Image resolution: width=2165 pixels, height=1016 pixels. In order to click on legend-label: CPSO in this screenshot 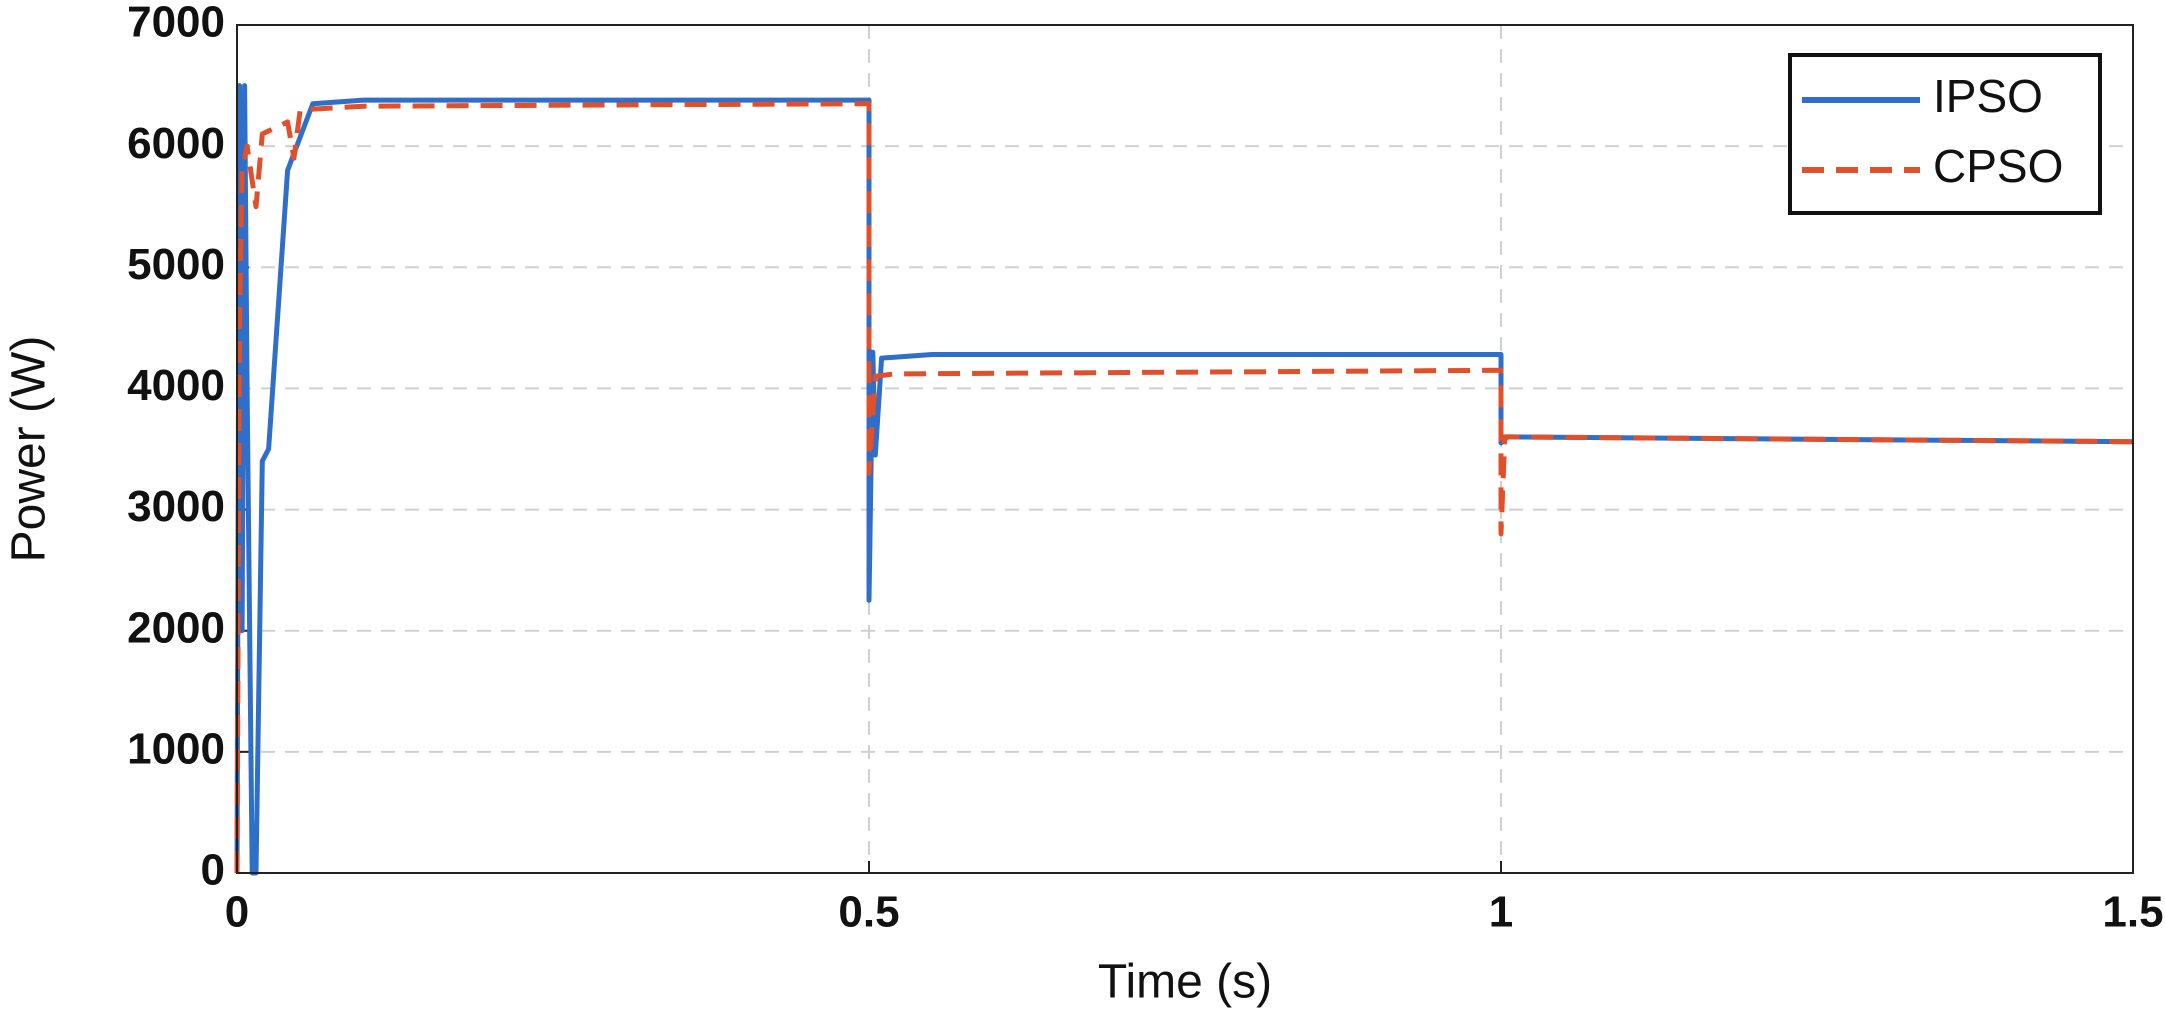, I will do `click(1998, 166)`.